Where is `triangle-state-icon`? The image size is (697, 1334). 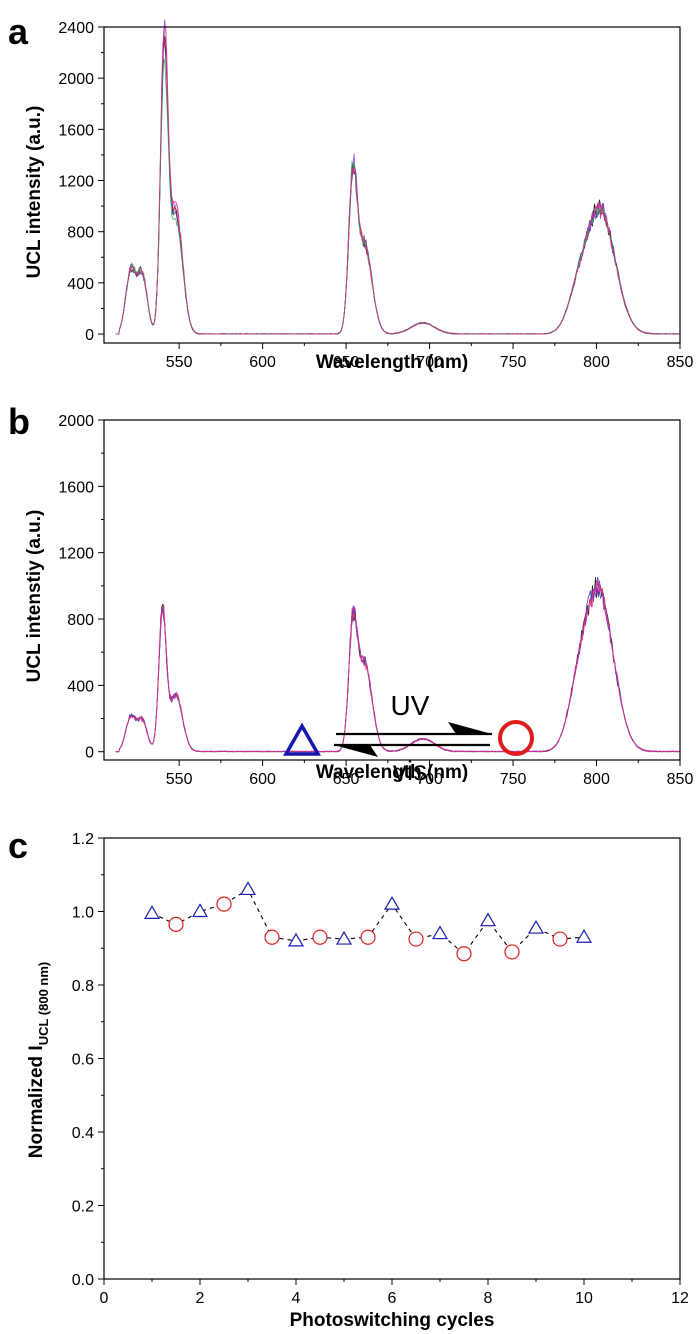 triangle-state-icon is located at coordinates (302, 739).